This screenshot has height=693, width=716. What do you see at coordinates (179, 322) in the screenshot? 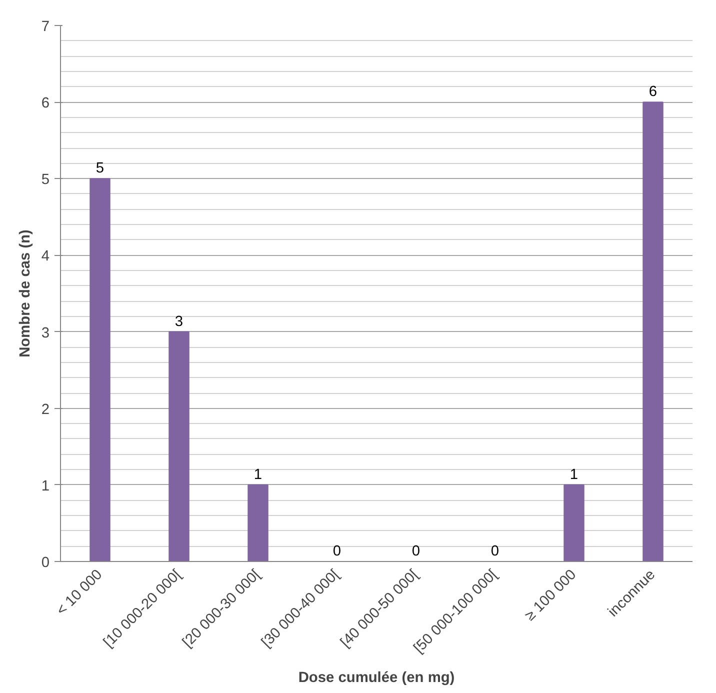
I see `data-label: 3` at bounding box center [179, 322].